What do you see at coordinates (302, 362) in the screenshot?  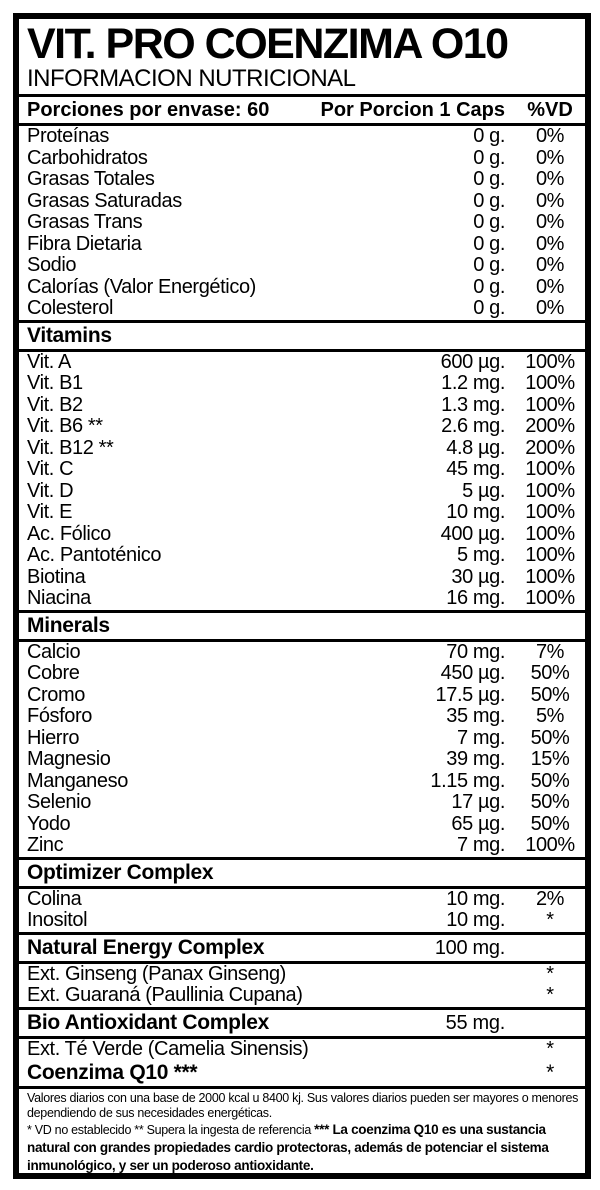 I see `nutrient-row-vit-a: Vit. A 600 µg. 100%` at bounding box center [302, 362].